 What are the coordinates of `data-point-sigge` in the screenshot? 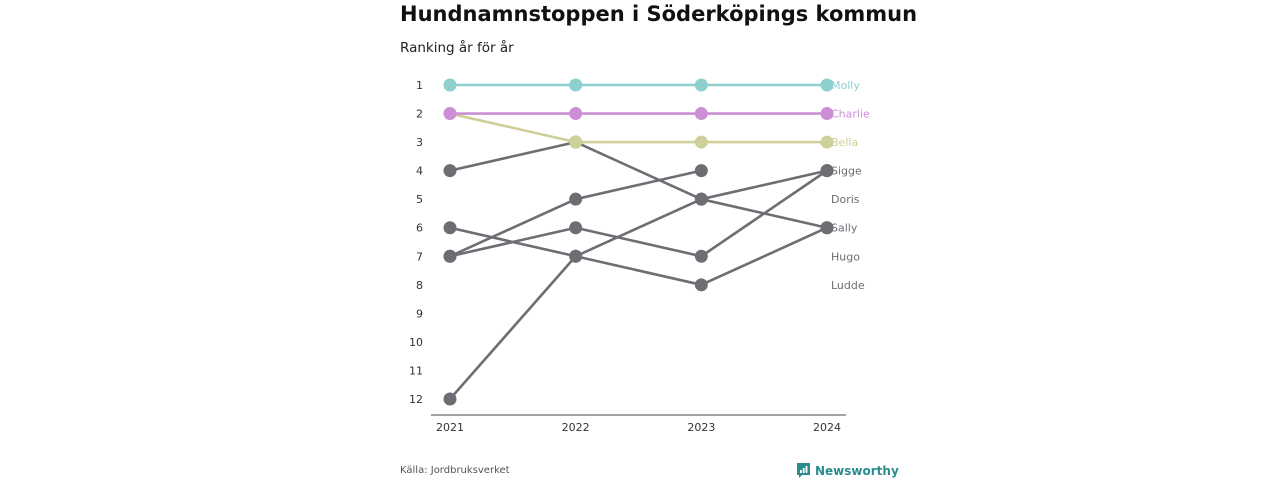 It's located at (450, 399).